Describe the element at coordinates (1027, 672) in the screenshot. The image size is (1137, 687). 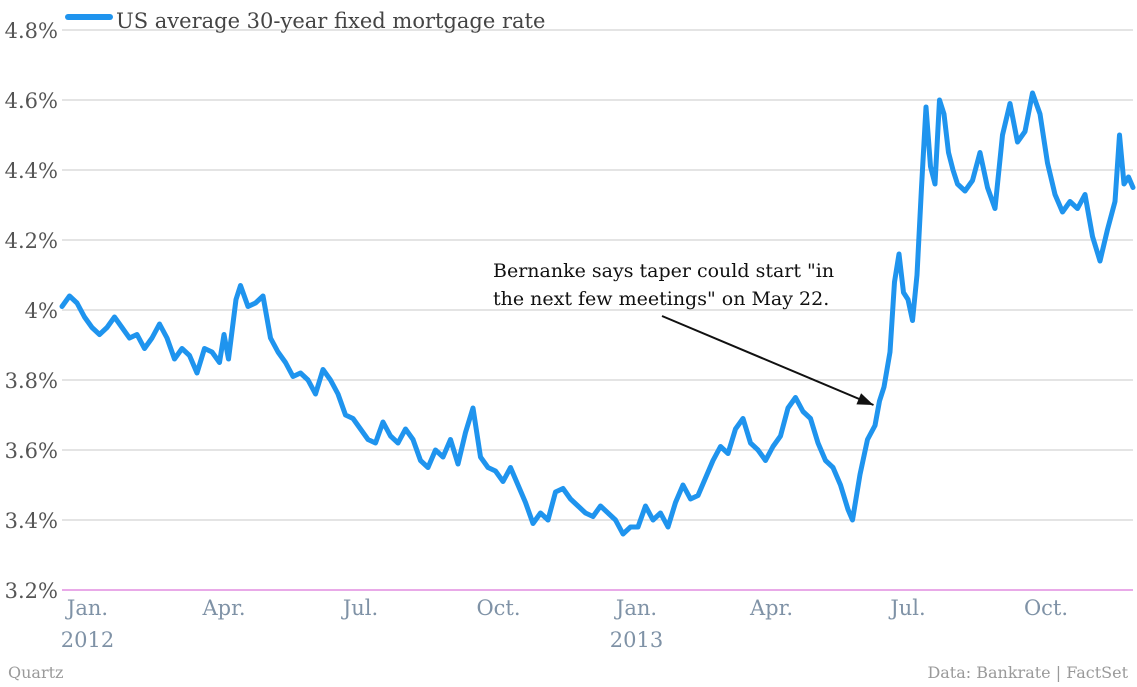
I see `footer-source-right: Data: Bankrate | FactSet` at that location.